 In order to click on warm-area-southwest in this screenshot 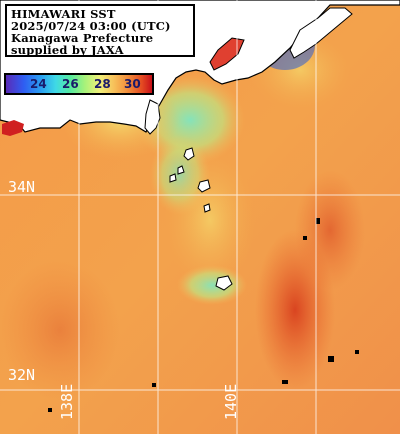, I will do `click(60, 330)`.